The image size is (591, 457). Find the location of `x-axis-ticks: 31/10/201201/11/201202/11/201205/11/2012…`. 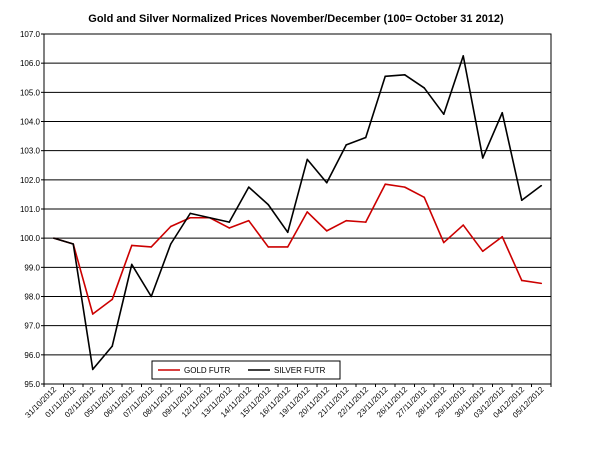

x-axis-ticks: 31/10/201201/11/201202/11/201205/11/2012… is located at coordinates (287, 402).